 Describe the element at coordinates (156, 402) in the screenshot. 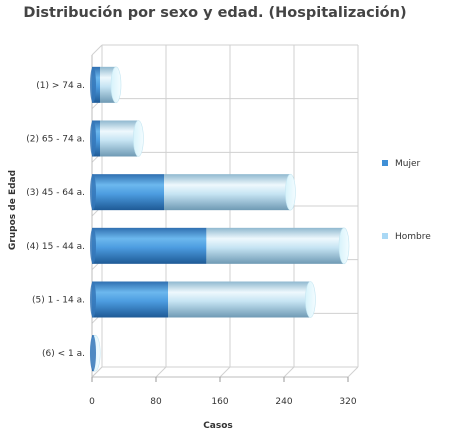

I see `x-tick-label: 80` at that location.